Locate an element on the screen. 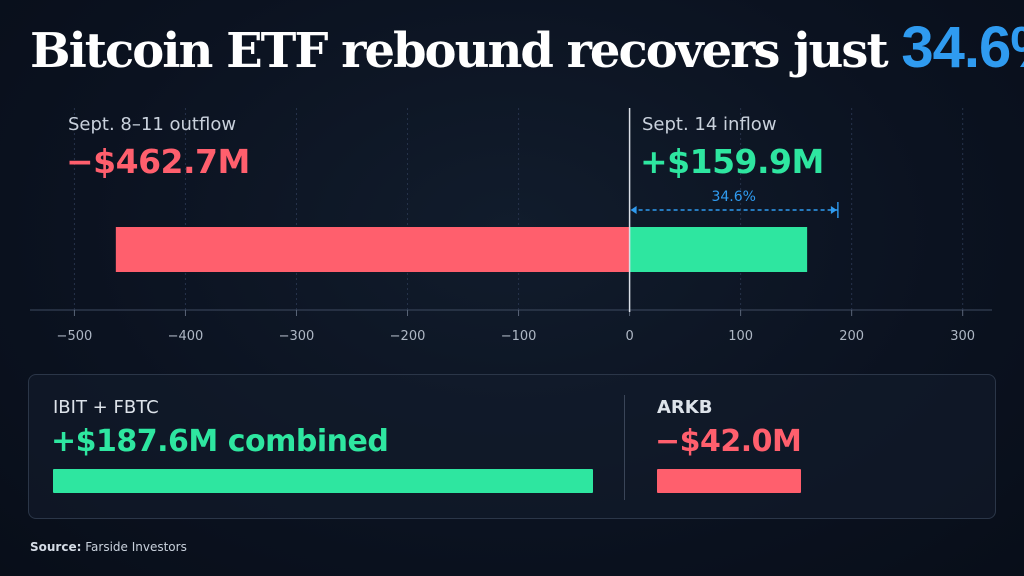  source-text: Farside Investors is located at coordinates (136, 547).